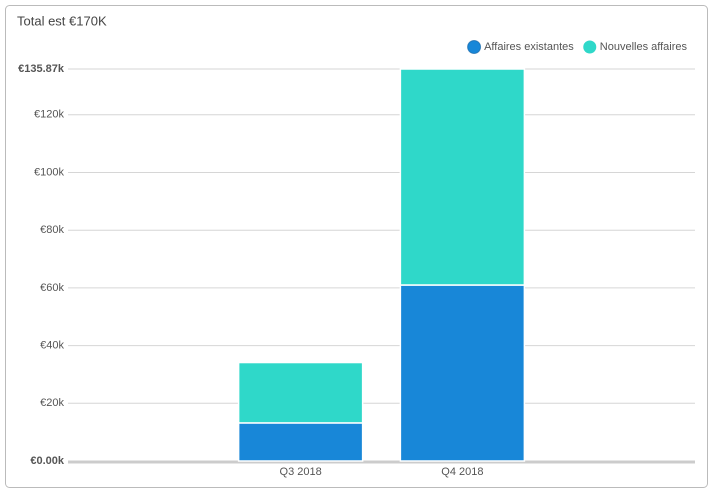 This screenshot has height=496, width=714. What do you see at coordinates (49, 172) in the screenshot?
I see `y-tick-label: €100k` at bounding box center [49, 172].